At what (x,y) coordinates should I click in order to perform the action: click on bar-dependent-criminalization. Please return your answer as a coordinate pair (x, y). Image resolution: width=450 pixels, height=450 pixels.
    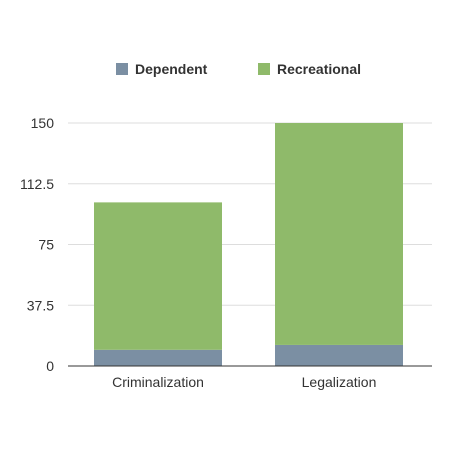
    Looking at the image, I should click on (158, 357).